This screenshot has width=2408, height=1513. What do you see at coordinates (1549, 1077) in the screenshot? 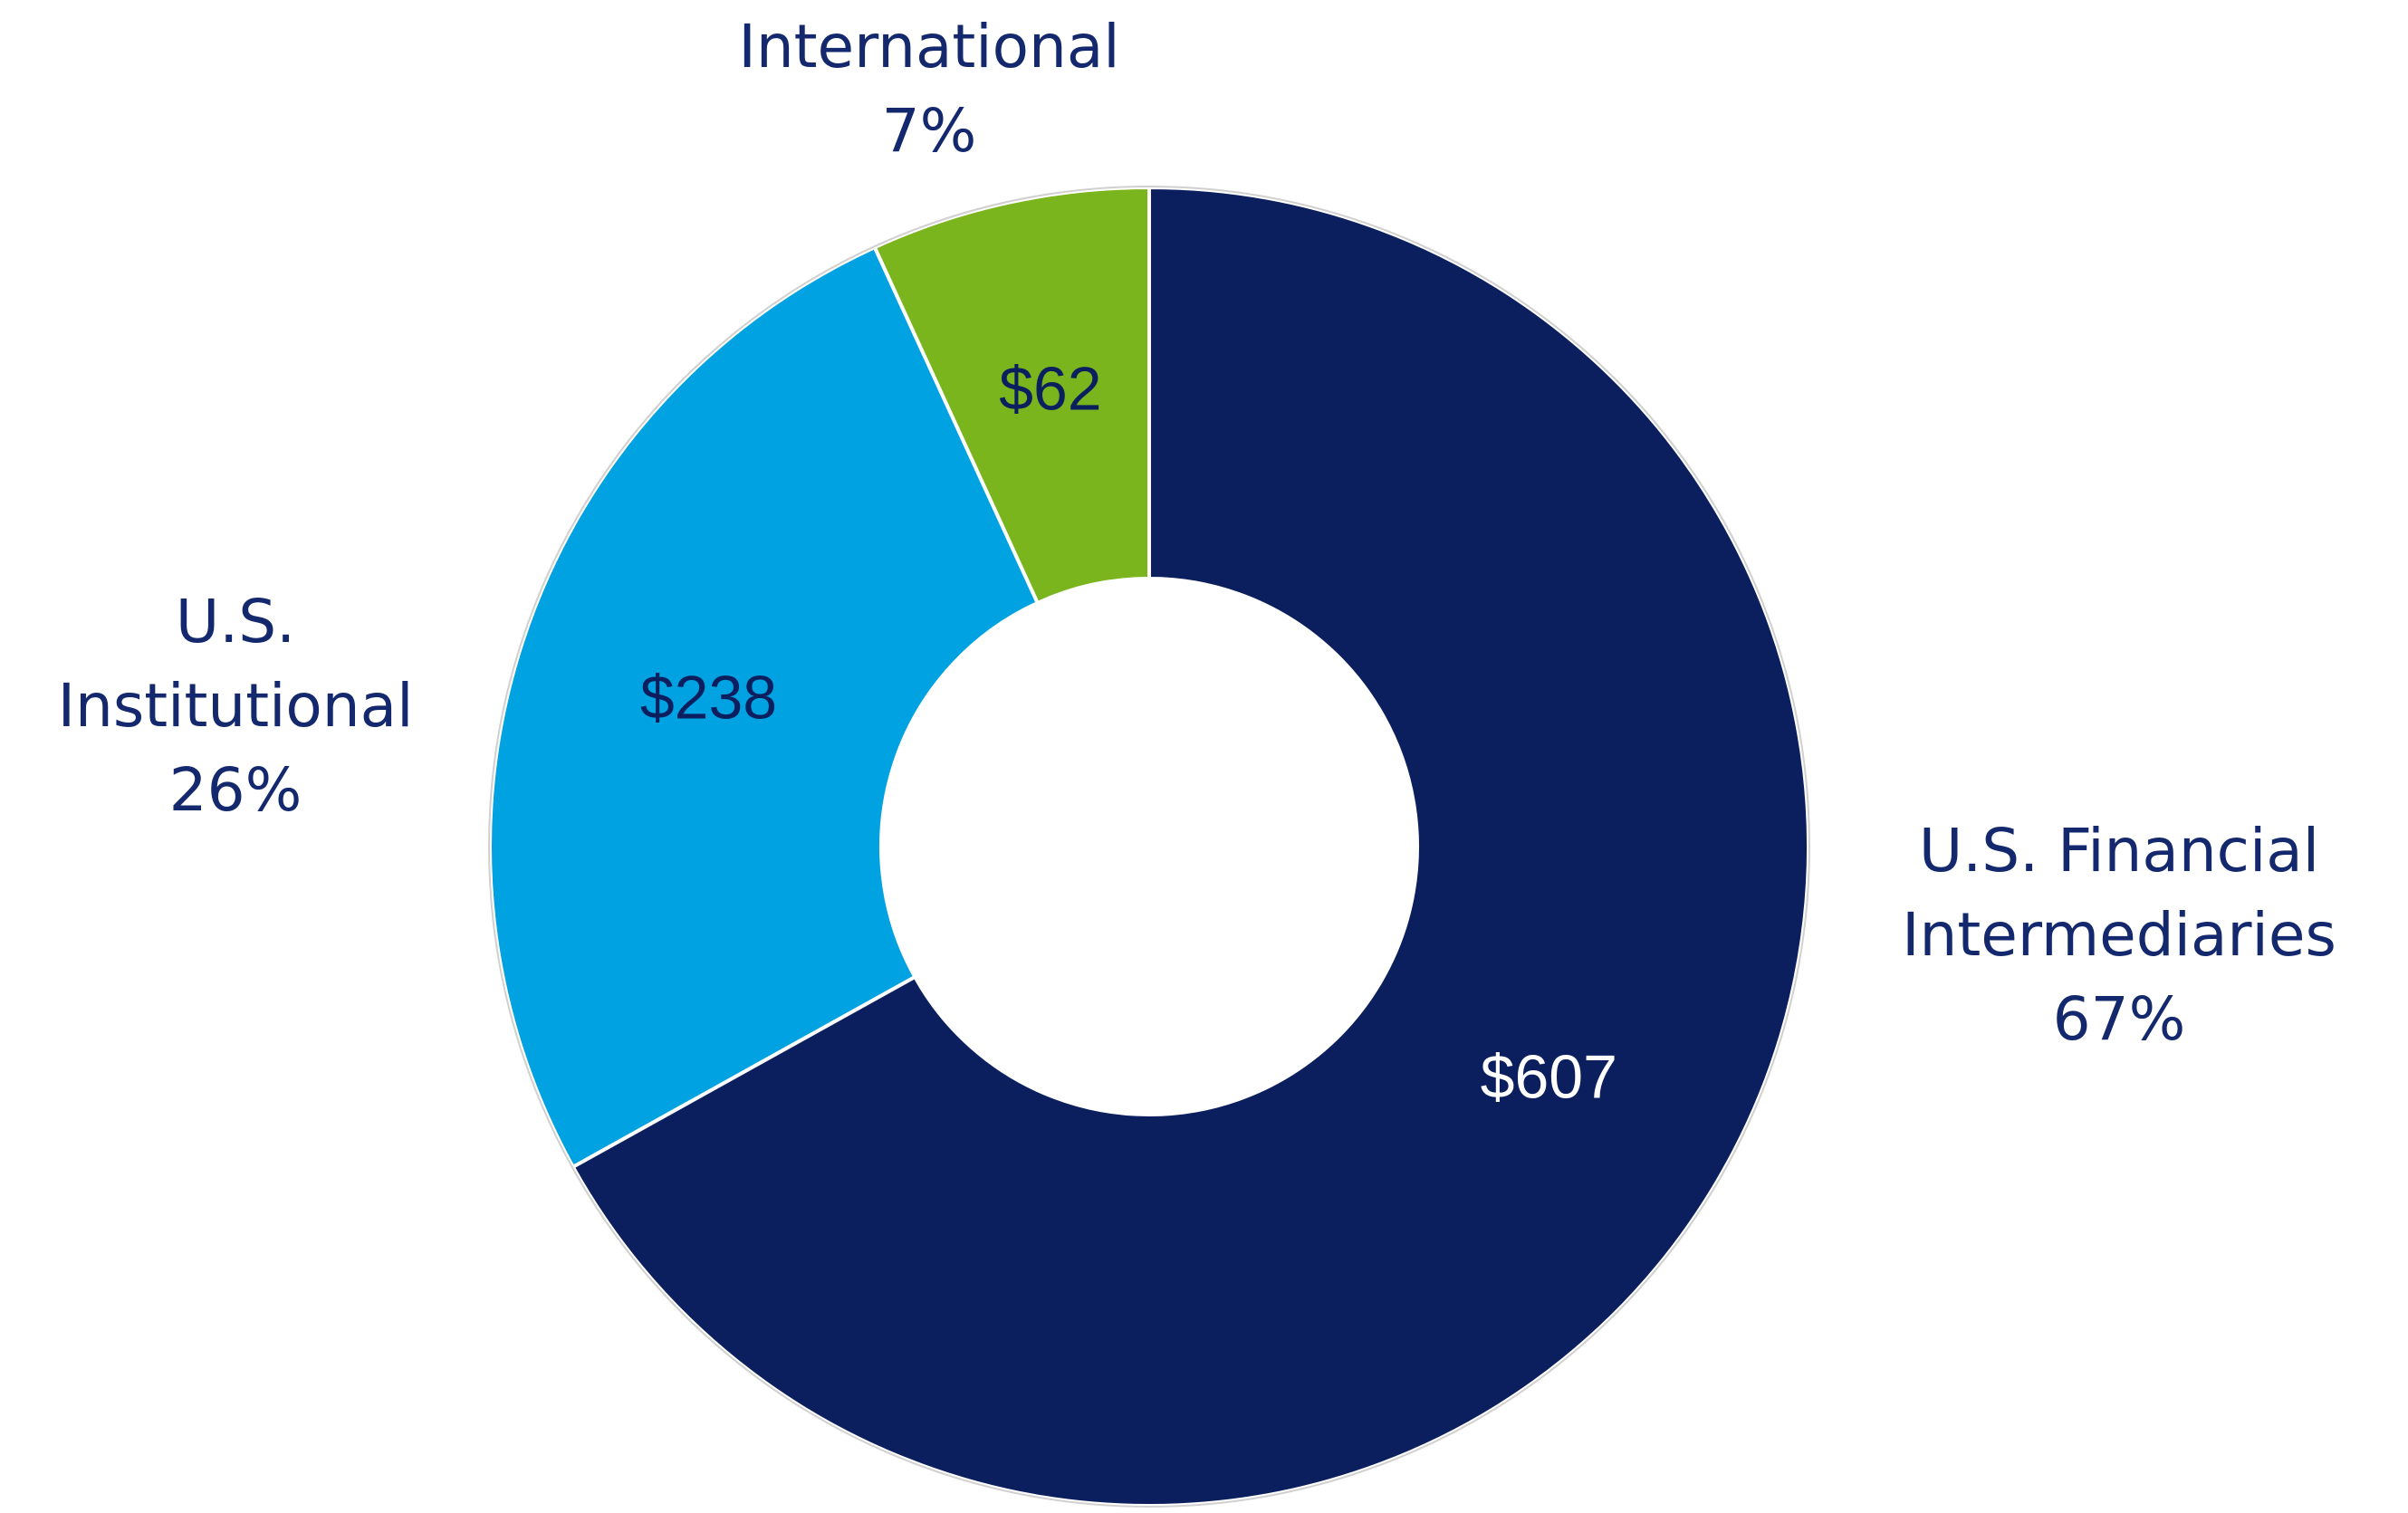
I see `value-label: $607` at bounding box center [1549, 1077].